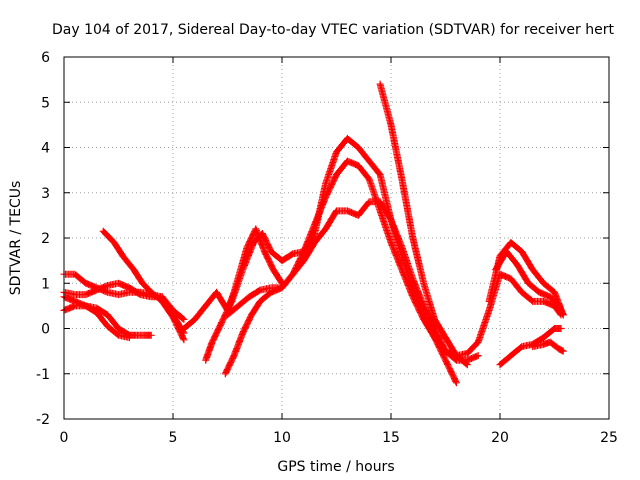 Image resolution: width=640 pixels, height=480 pixels. I want to click on y-tick-label: 5, so click(45, 103).